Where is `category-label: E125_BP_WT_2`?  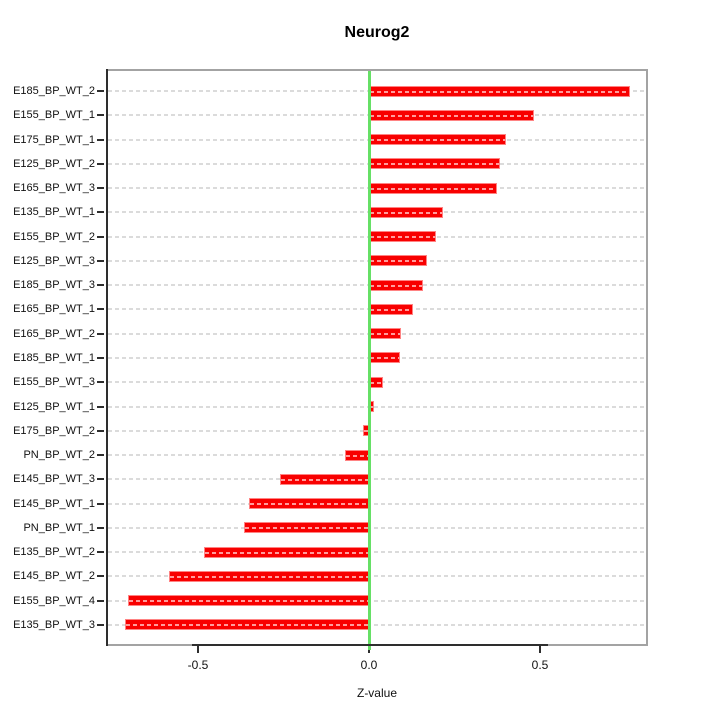
category-label: E125_BP_WT_2 is located at coordinates (54, 163).